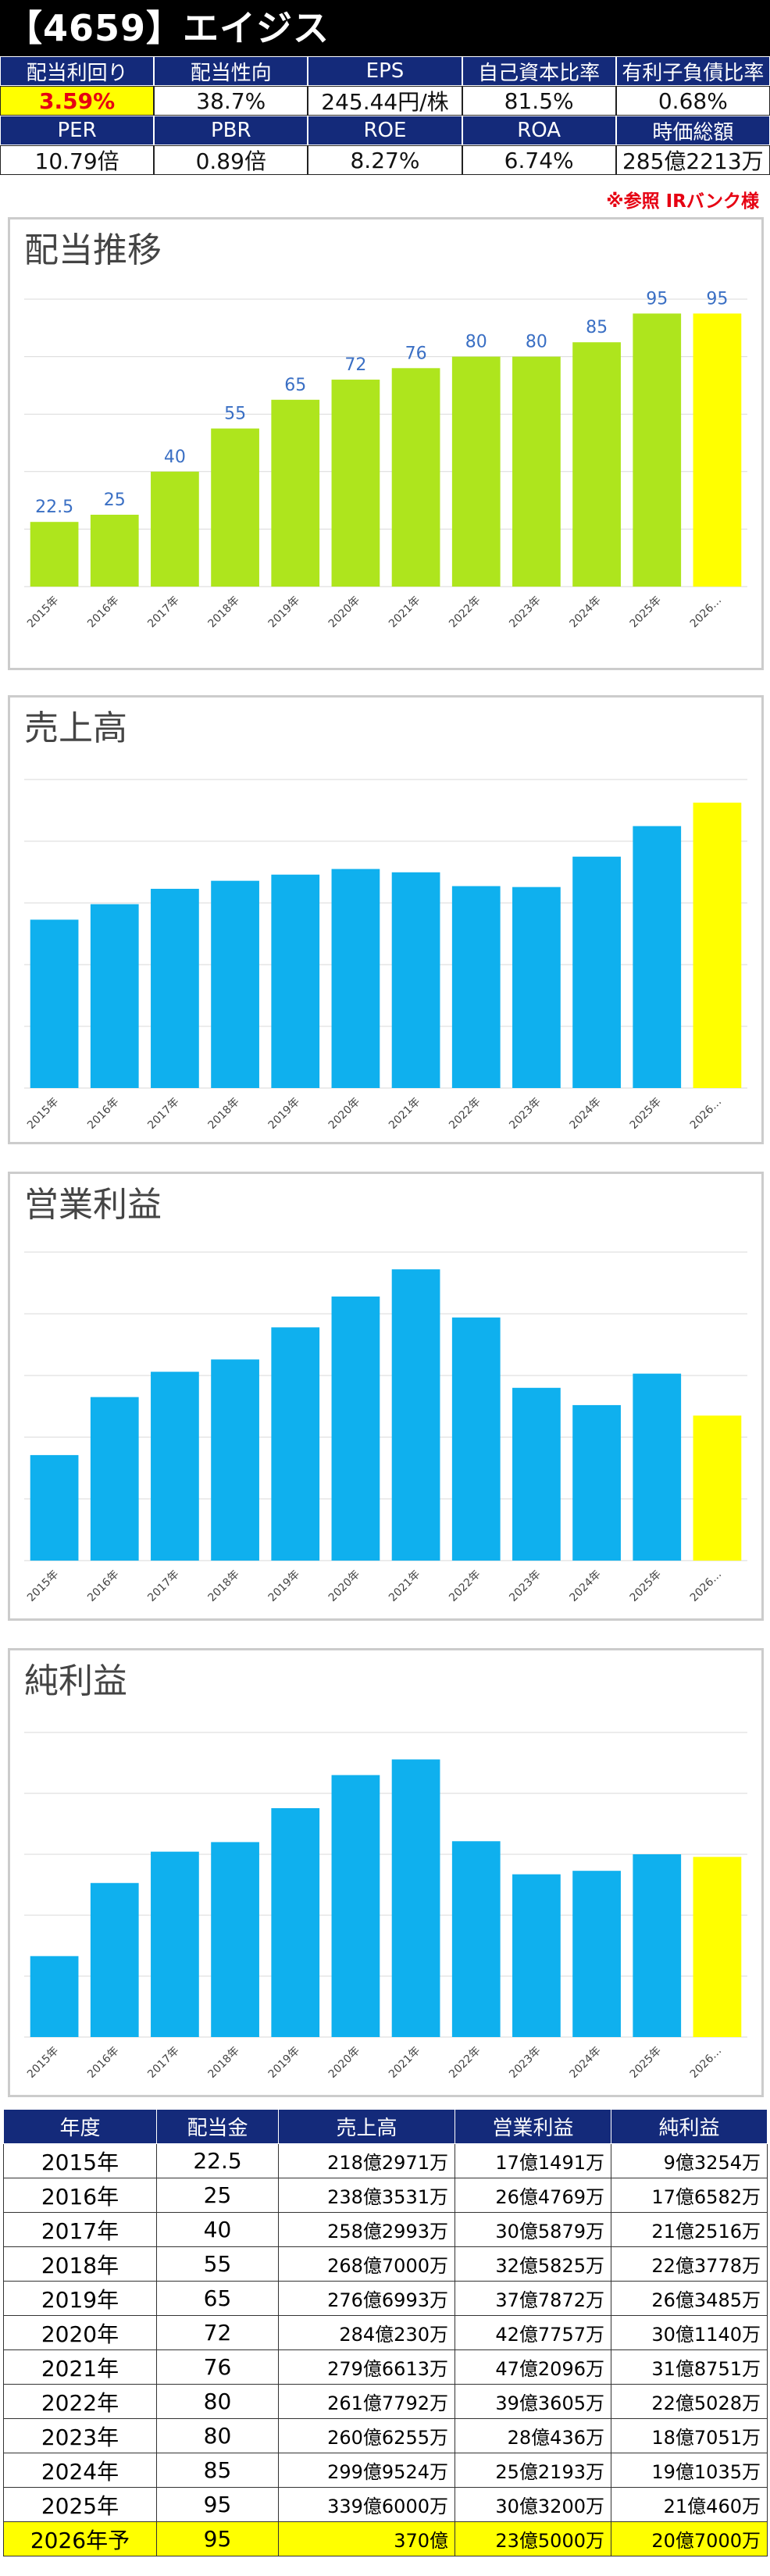 The width and height of the screenshot is (770, 2576). I want to click on table-cell: 18億7051万, so click(689, 2435).